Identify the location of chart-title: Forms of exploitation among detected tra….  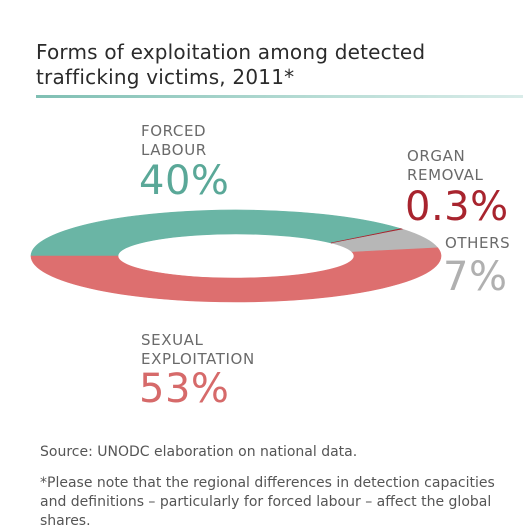
(271, 65).